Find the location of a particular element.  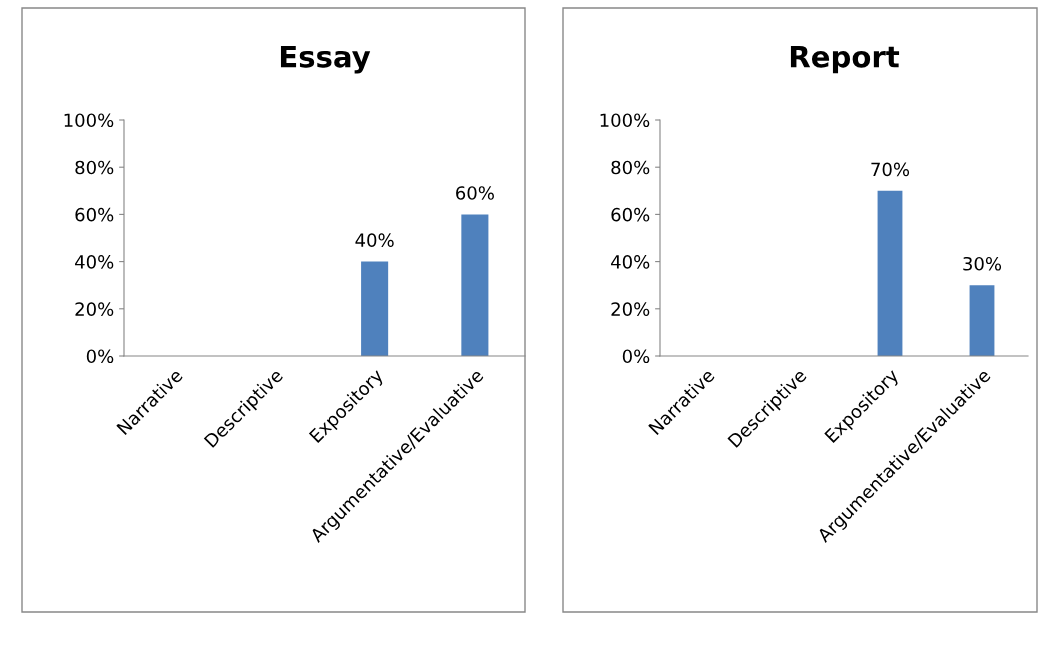

data-label: 30% is located at coordinates (982, 263).